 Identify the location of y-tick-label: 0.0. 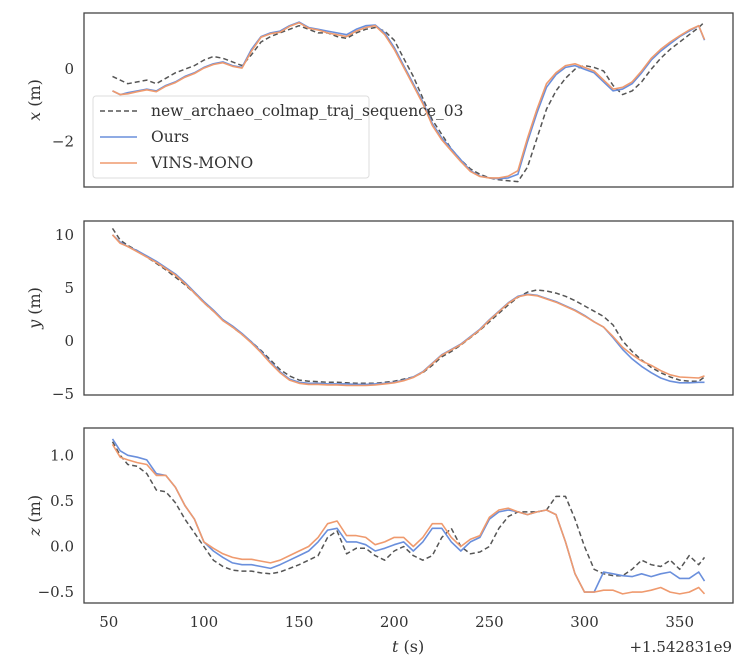
(62, 546).